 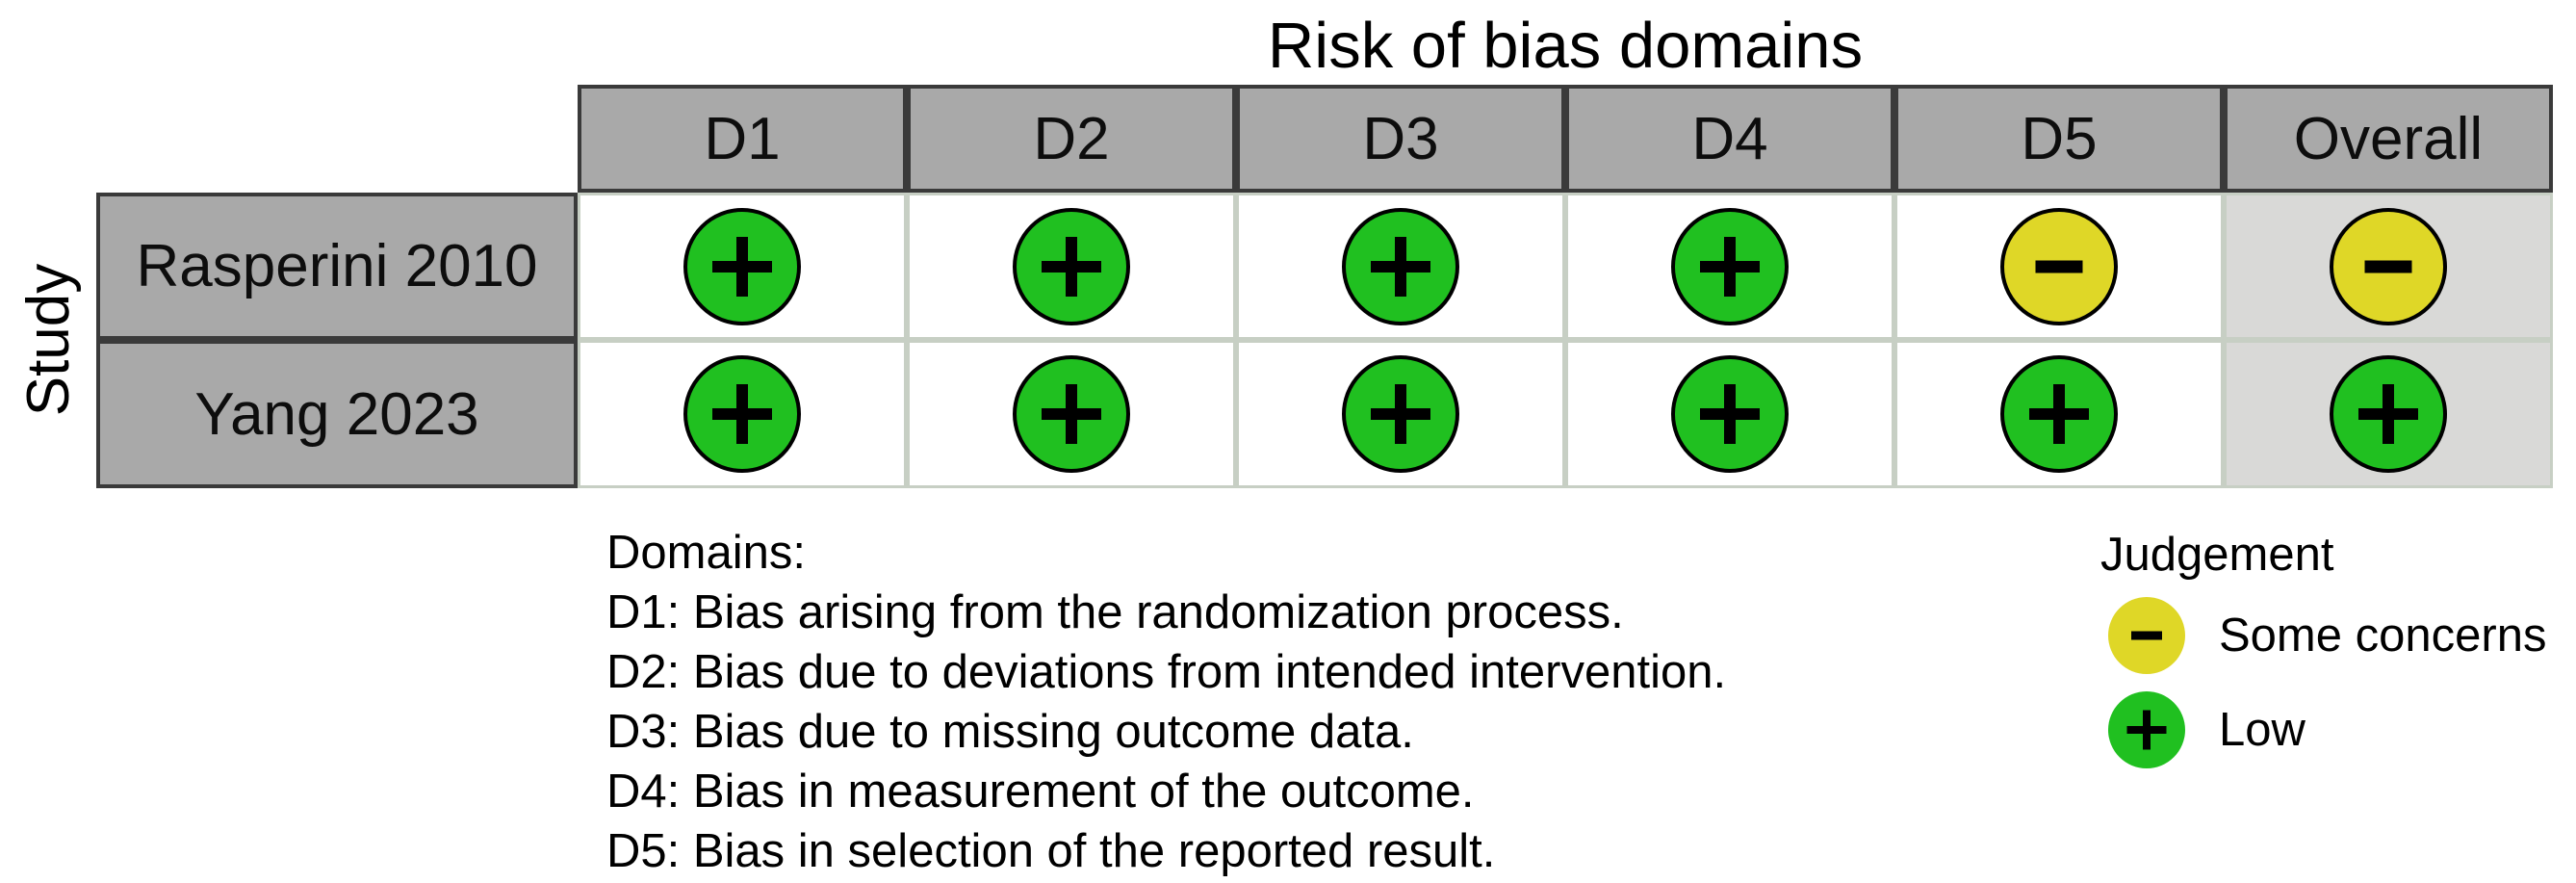 I want to click on judgement-cell-yang-2023-overall, so click(x=2389, y=414).